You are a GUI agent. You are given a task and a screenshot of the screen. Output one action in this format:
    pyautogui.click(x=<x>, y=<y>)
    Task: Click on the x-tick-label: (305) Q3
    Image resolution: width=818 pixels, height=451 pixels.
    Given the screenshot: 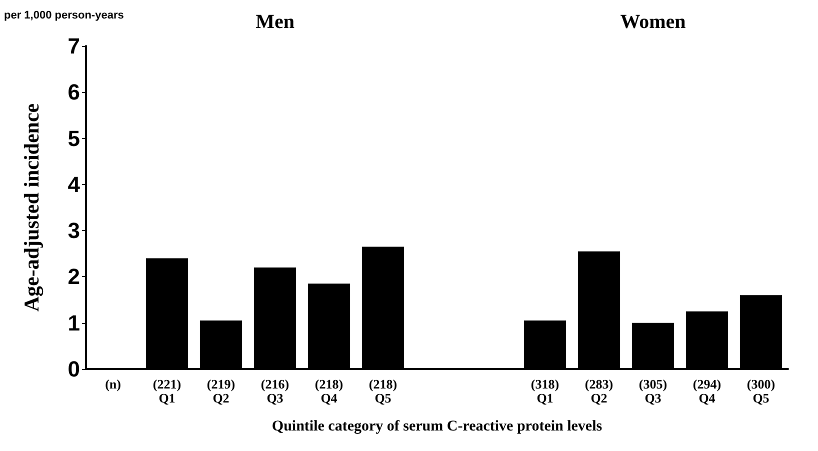 What is the action you would take?
    pyautogui.click(x=653, y=391)
    